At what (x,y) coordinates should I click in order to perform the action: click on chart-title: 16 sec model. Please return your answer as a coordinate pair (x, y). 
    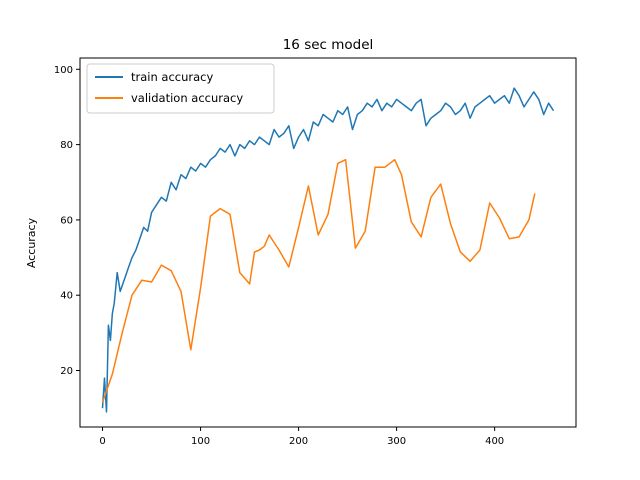
    Looking at the image, I should click on (328, 45).